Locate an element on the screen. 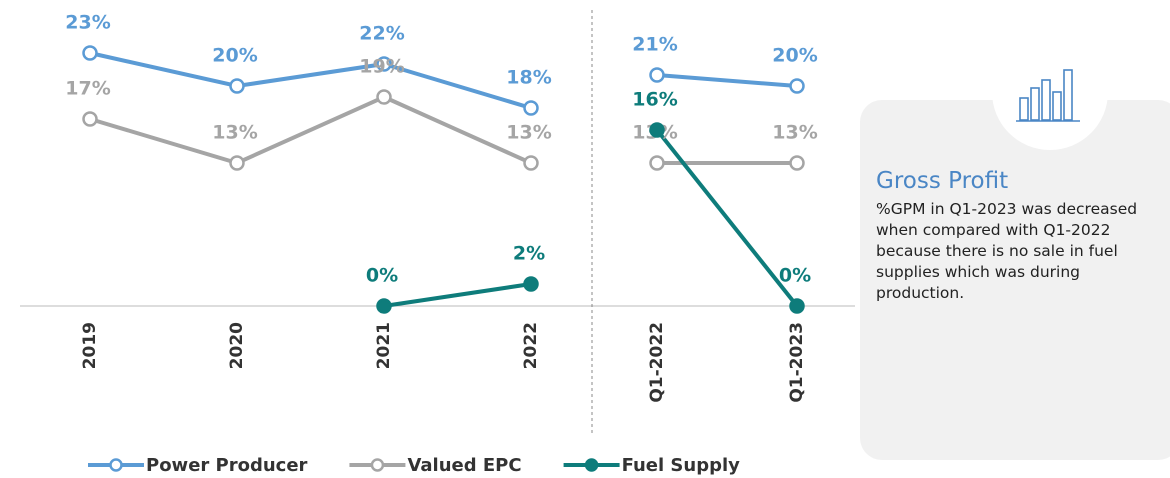  data-label: 21% is located at coordinates (654, 45).